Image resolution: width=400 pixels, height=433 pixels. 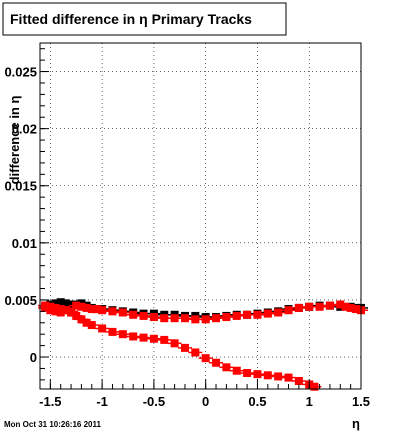 I want to click on x-tick-label: -1.5, so click(x=50, y=401).